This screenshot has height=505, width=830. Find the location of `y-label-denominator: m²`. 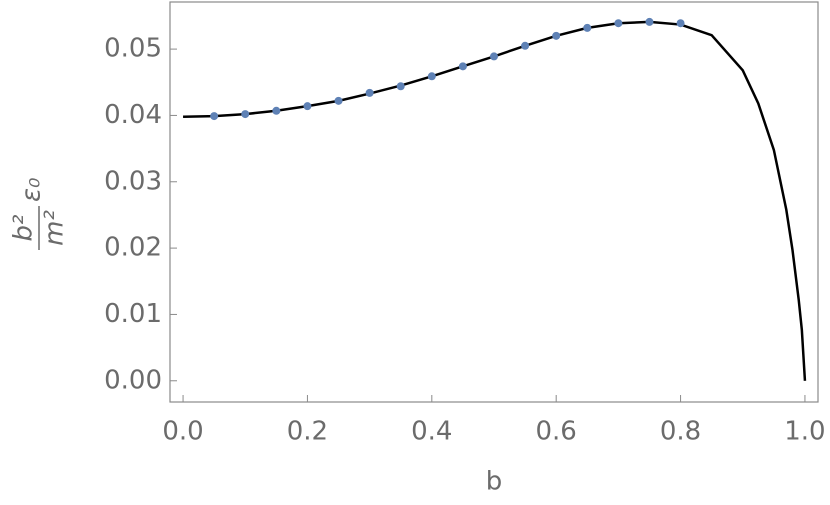

y-label-denominator: m² is located at coordinates (55, 228).